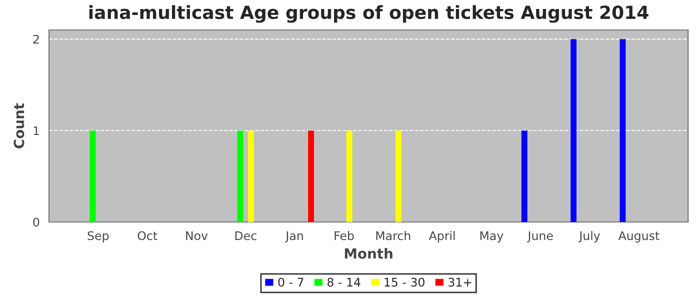 The width and height of the screenshot is (700, 300). Describe the element at coordinates (294, 236) in the screenshot. I see `x-tick-label: Jan` at that location.